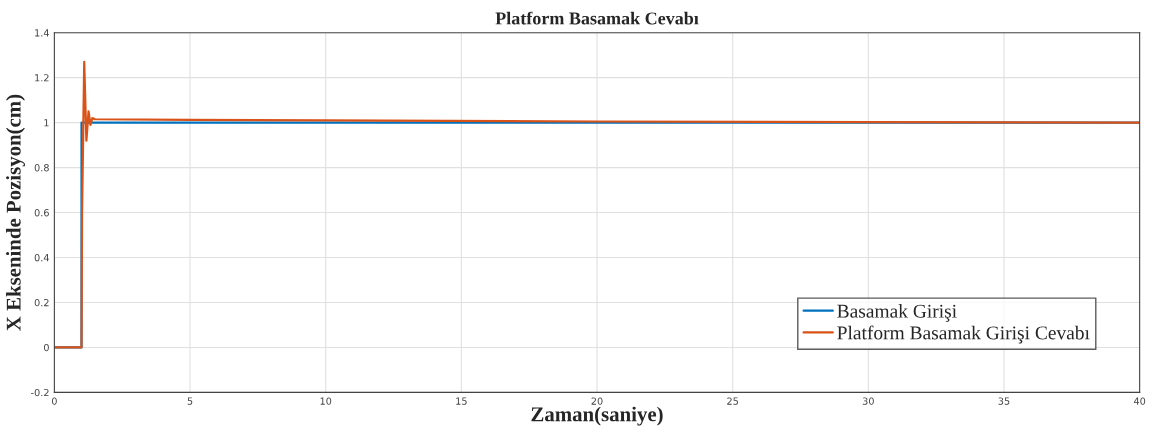 The width and height of the screenshot is (1157, 436). What do you see at coordinates (897, 313) in the screenshot?
I see `legend-label: Basamak Girişi` at bounding box center [897, 313].